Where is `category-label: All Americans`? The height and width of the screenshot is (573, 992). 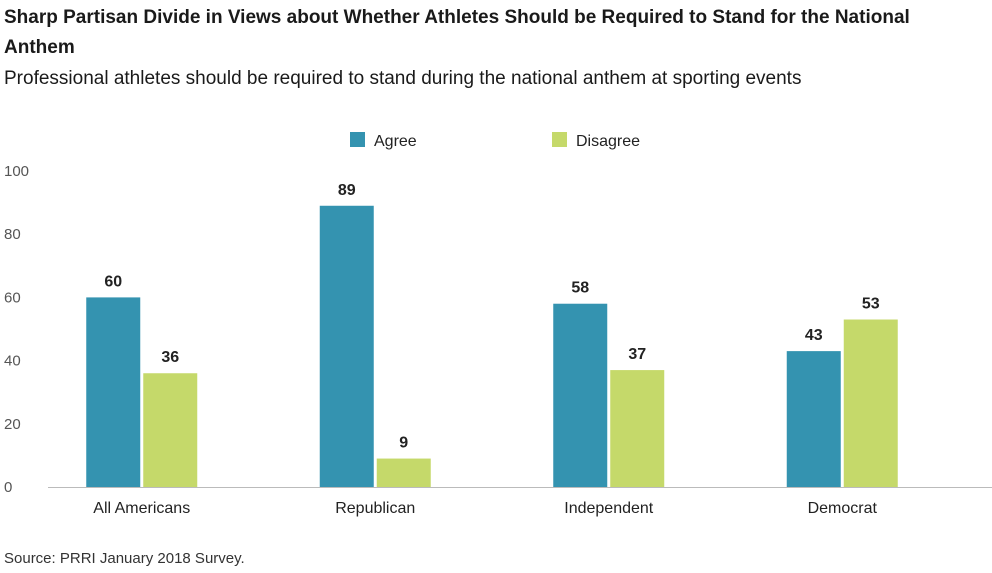
category-label: All Americans is located at coordinates (141, 508).